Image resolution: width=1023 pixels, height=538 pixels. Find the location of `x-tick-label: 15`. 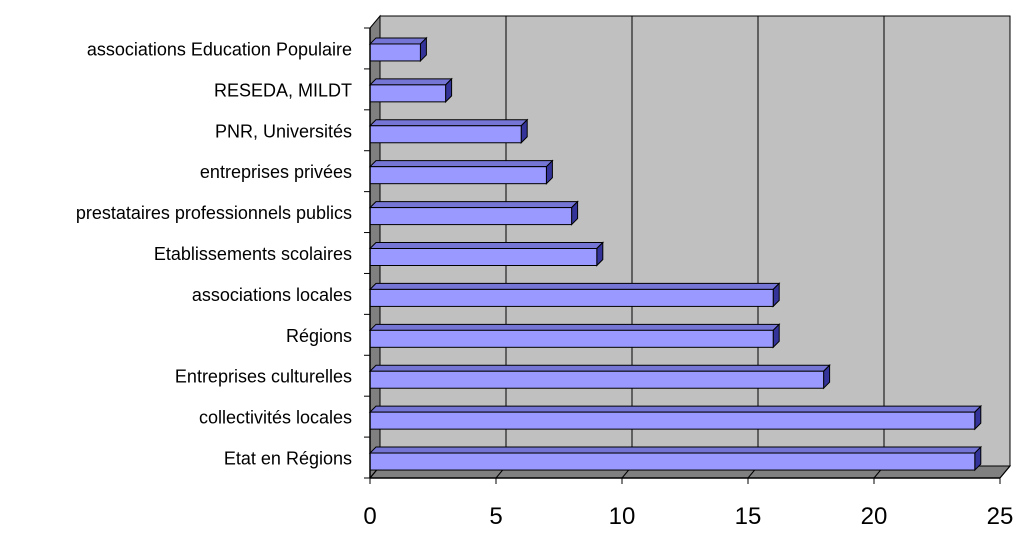

x-tick-label: 15 is located at coordinates (748, 516).